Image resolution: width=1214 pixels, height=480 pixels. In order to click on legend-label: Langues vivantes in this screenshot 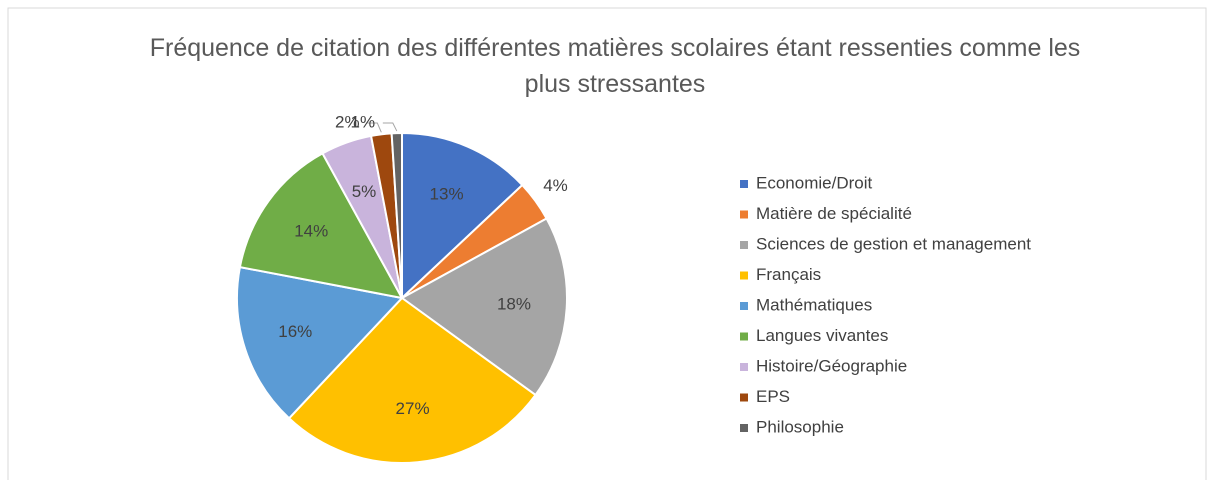, I will do `click(822, 335)`.